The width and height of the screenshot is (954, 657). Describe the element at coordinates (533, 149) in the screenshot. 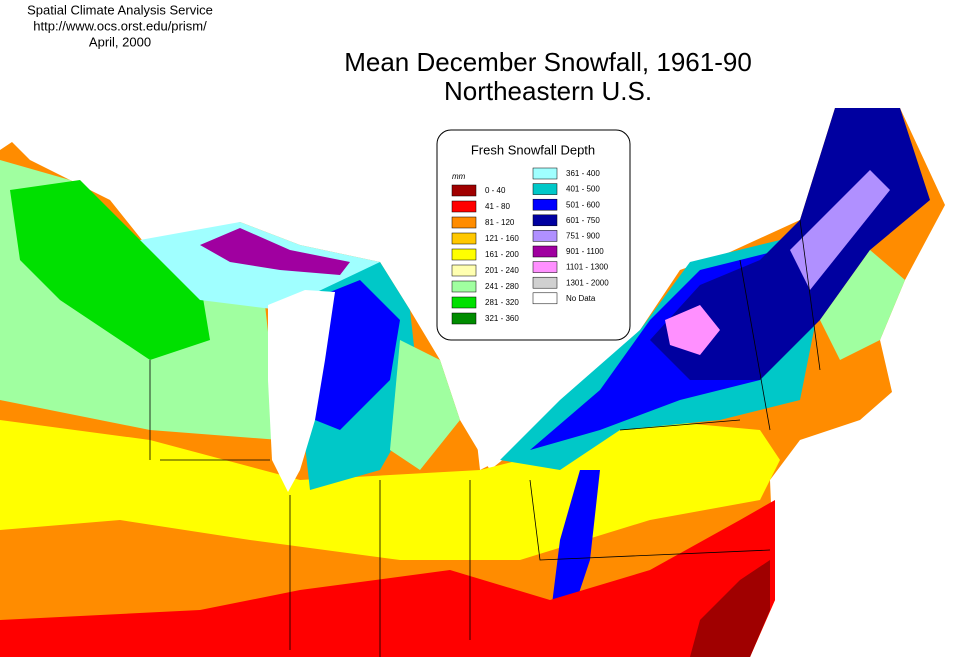

I see `legend-title: Fresh Snowfall Depth` at that location.